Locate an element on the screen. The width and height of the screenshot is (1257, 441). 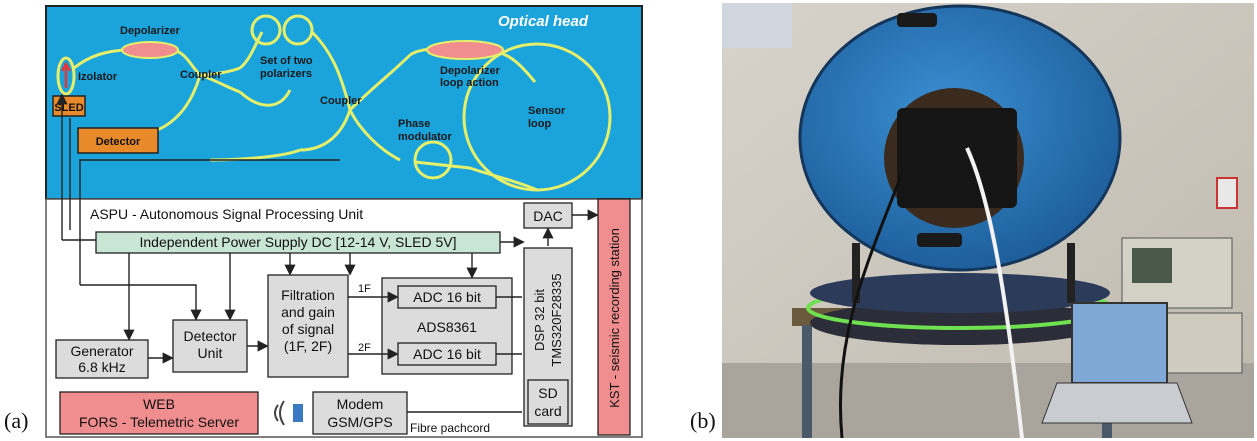
depolarizer-loop-element is located at coordinates (465, 50).